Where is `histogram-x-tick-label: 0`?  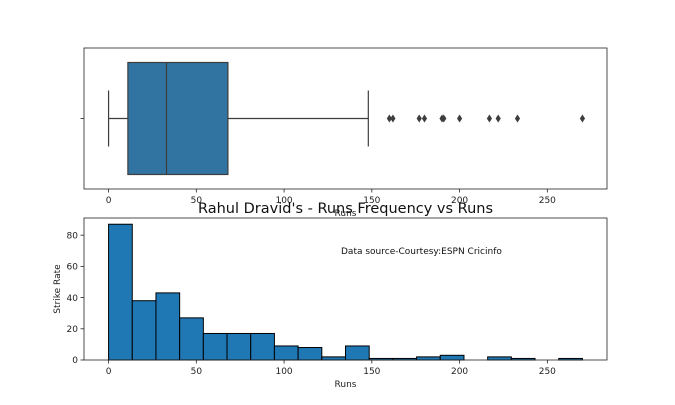 histogram-x-tick-label: 0 is located at coordinates (109, 372).